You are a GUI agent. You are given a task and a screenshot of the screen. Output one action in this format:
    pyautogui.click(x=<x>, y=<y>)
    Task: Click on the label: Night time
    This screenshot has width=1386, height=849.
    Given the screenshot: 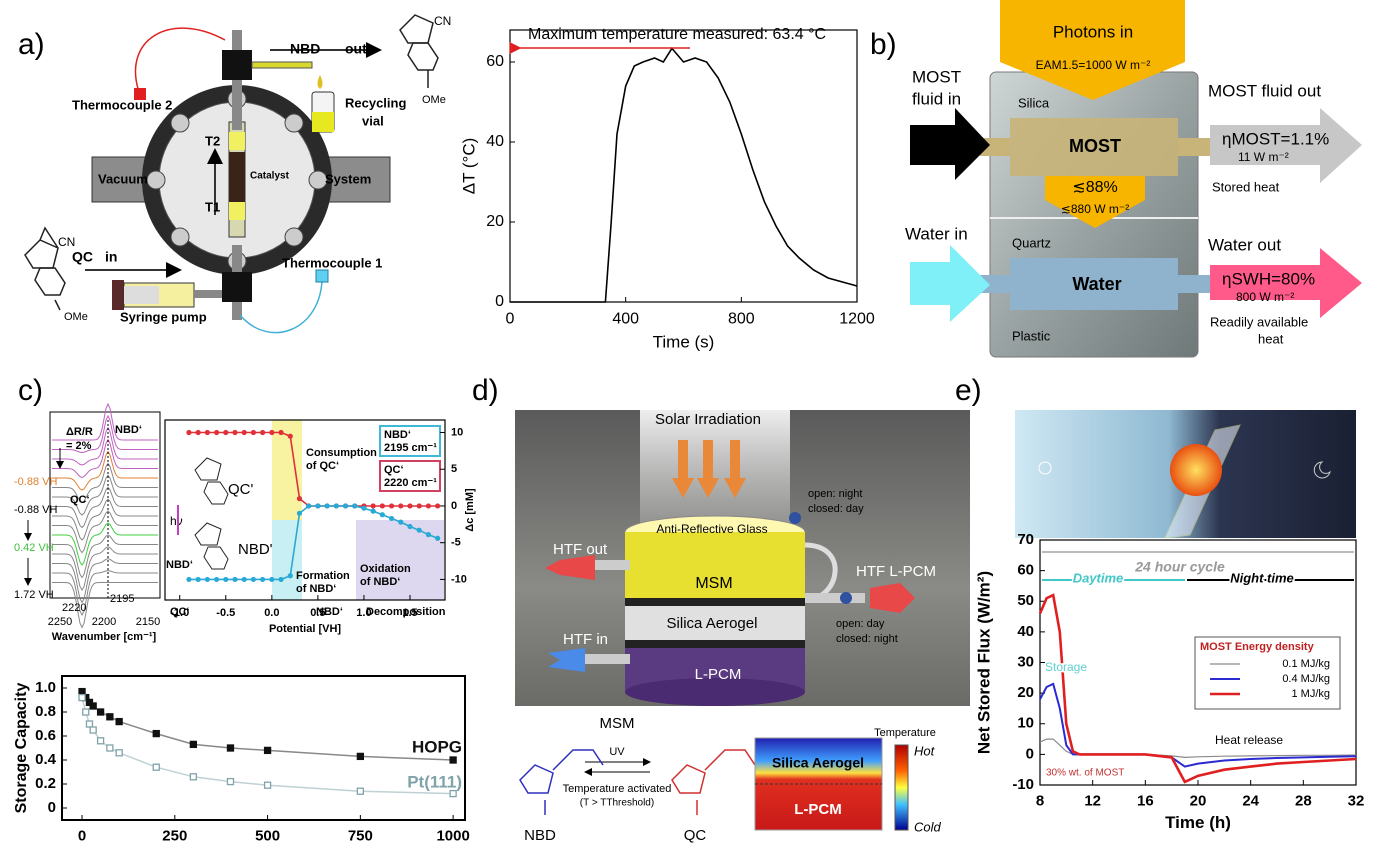 What is the action you would take?
    pyautogui.click(x=1262, y=577)
    